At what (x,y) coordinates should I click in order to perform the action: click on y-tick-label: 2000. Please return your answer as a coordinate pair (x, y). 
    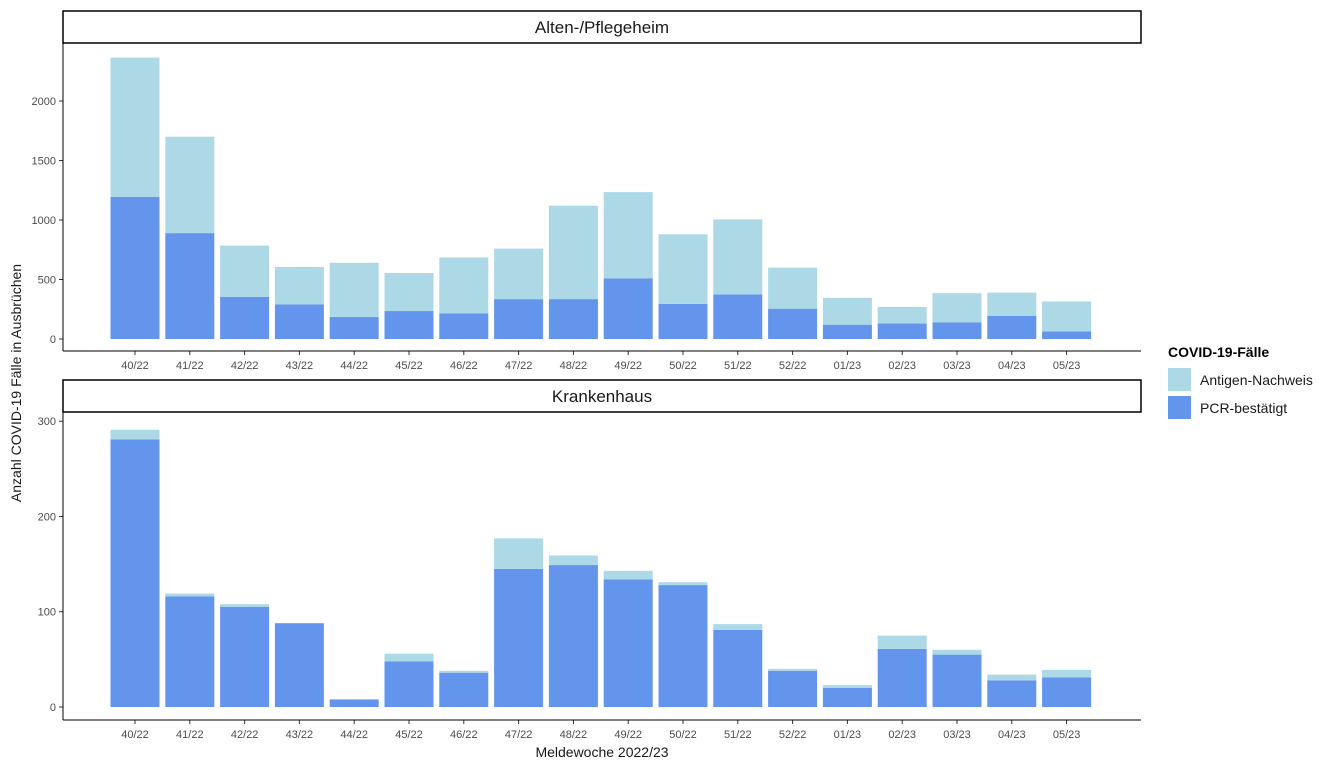
    Looking at the image, I should click on (44, 102).